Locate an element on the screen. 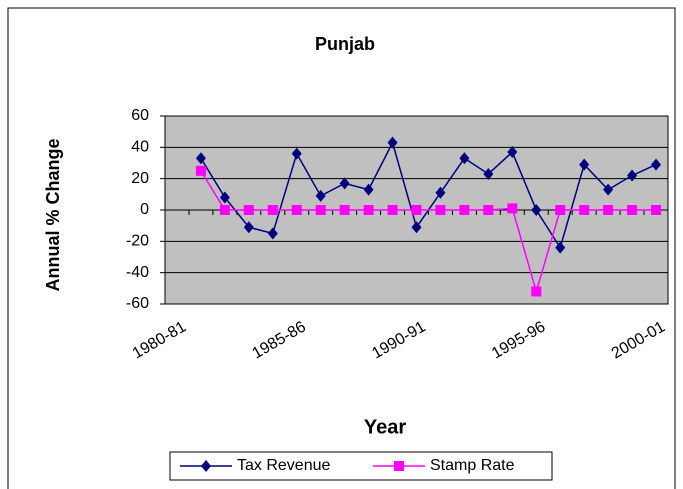 The height and width of the screenshot is (489, 683). y-tick-label: -40 is located at coordinates (137, 272).